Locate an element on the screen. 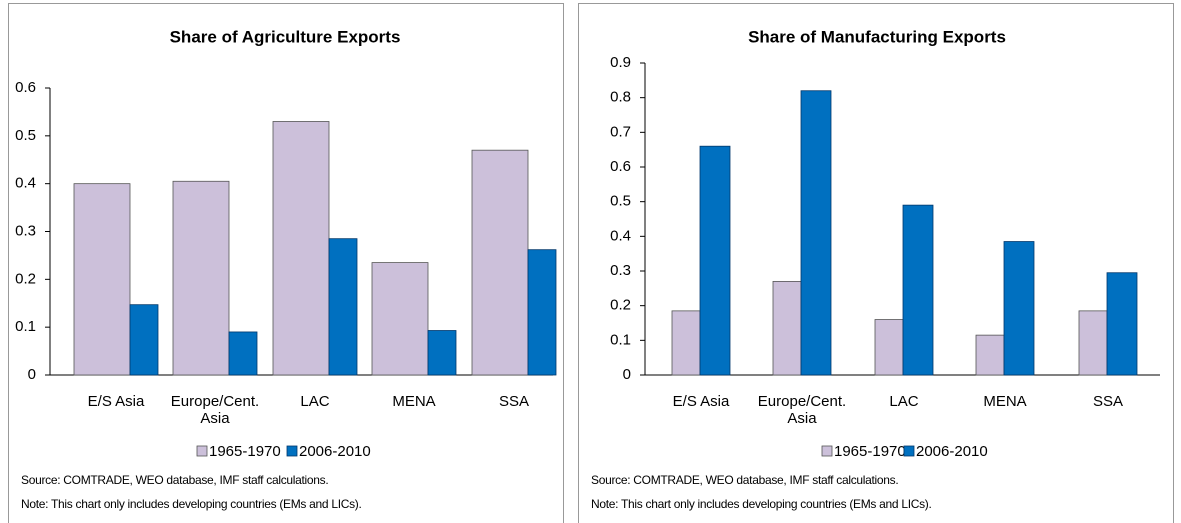  y-tick-label: 0.9 is located at coordinates (620, 62).